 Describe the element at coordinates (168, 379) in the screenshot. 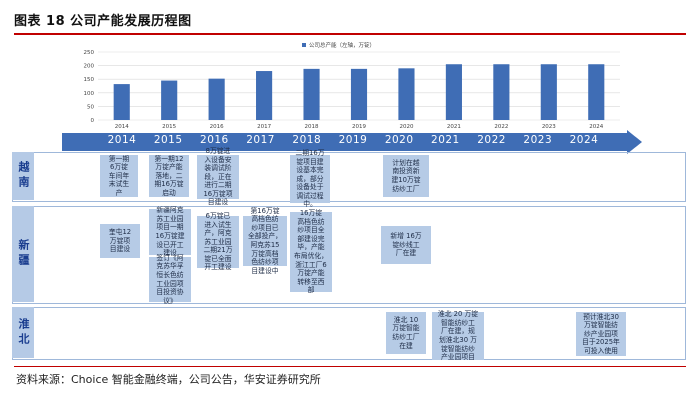

I see `source-note: 资料来源：Choice 智能金融终端，公司公告，华安证券研究所` at that location.